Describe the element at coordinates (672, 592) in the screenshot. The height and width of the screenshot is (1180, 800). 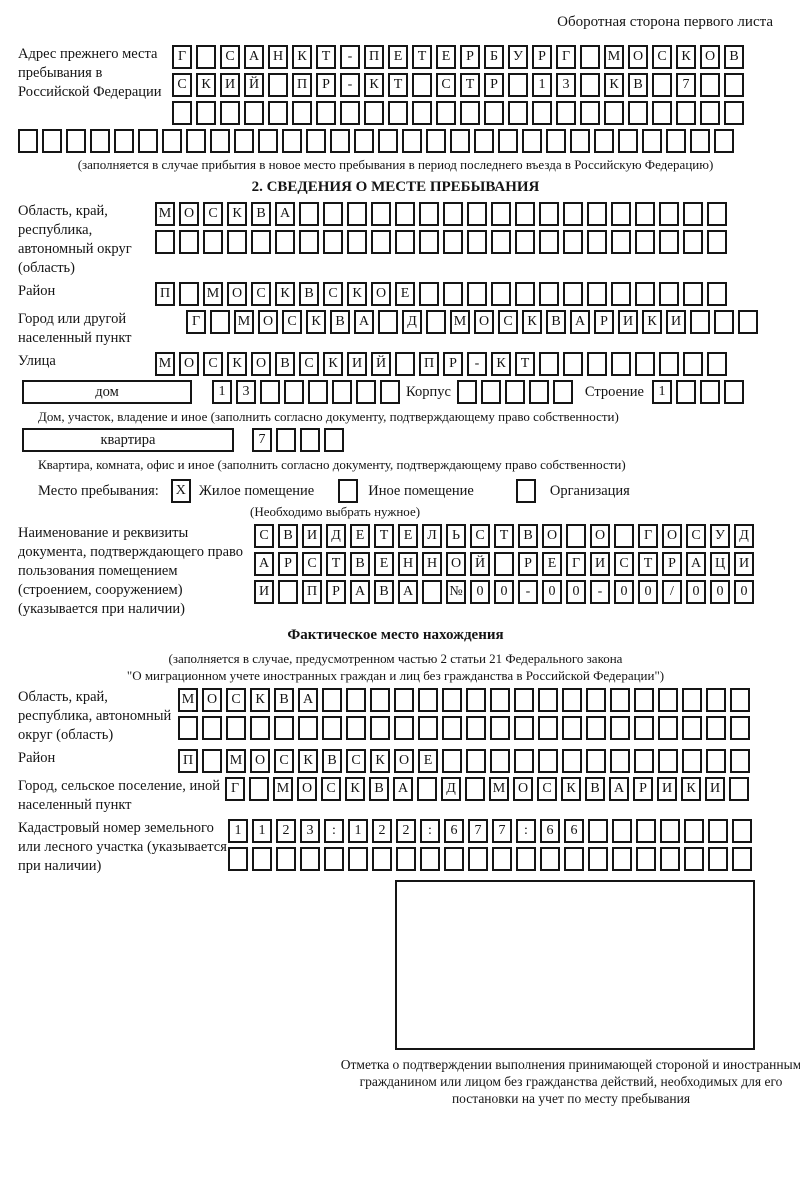
I see `form-cell: /` at that location.